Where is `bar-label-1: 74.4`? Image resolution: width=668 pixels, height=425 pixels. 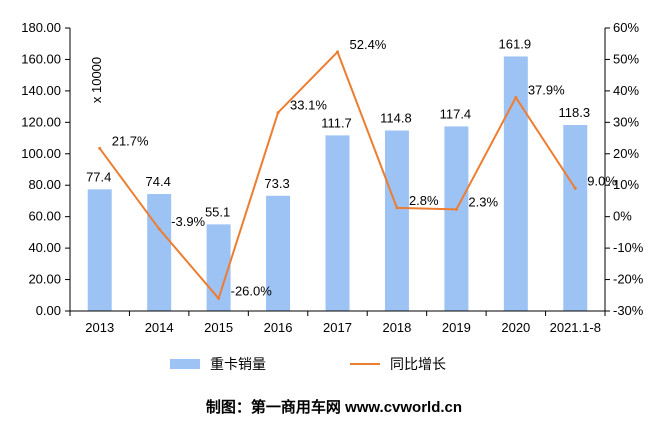 bar-label-1: 74.4 is located at coordinates (158, 181).